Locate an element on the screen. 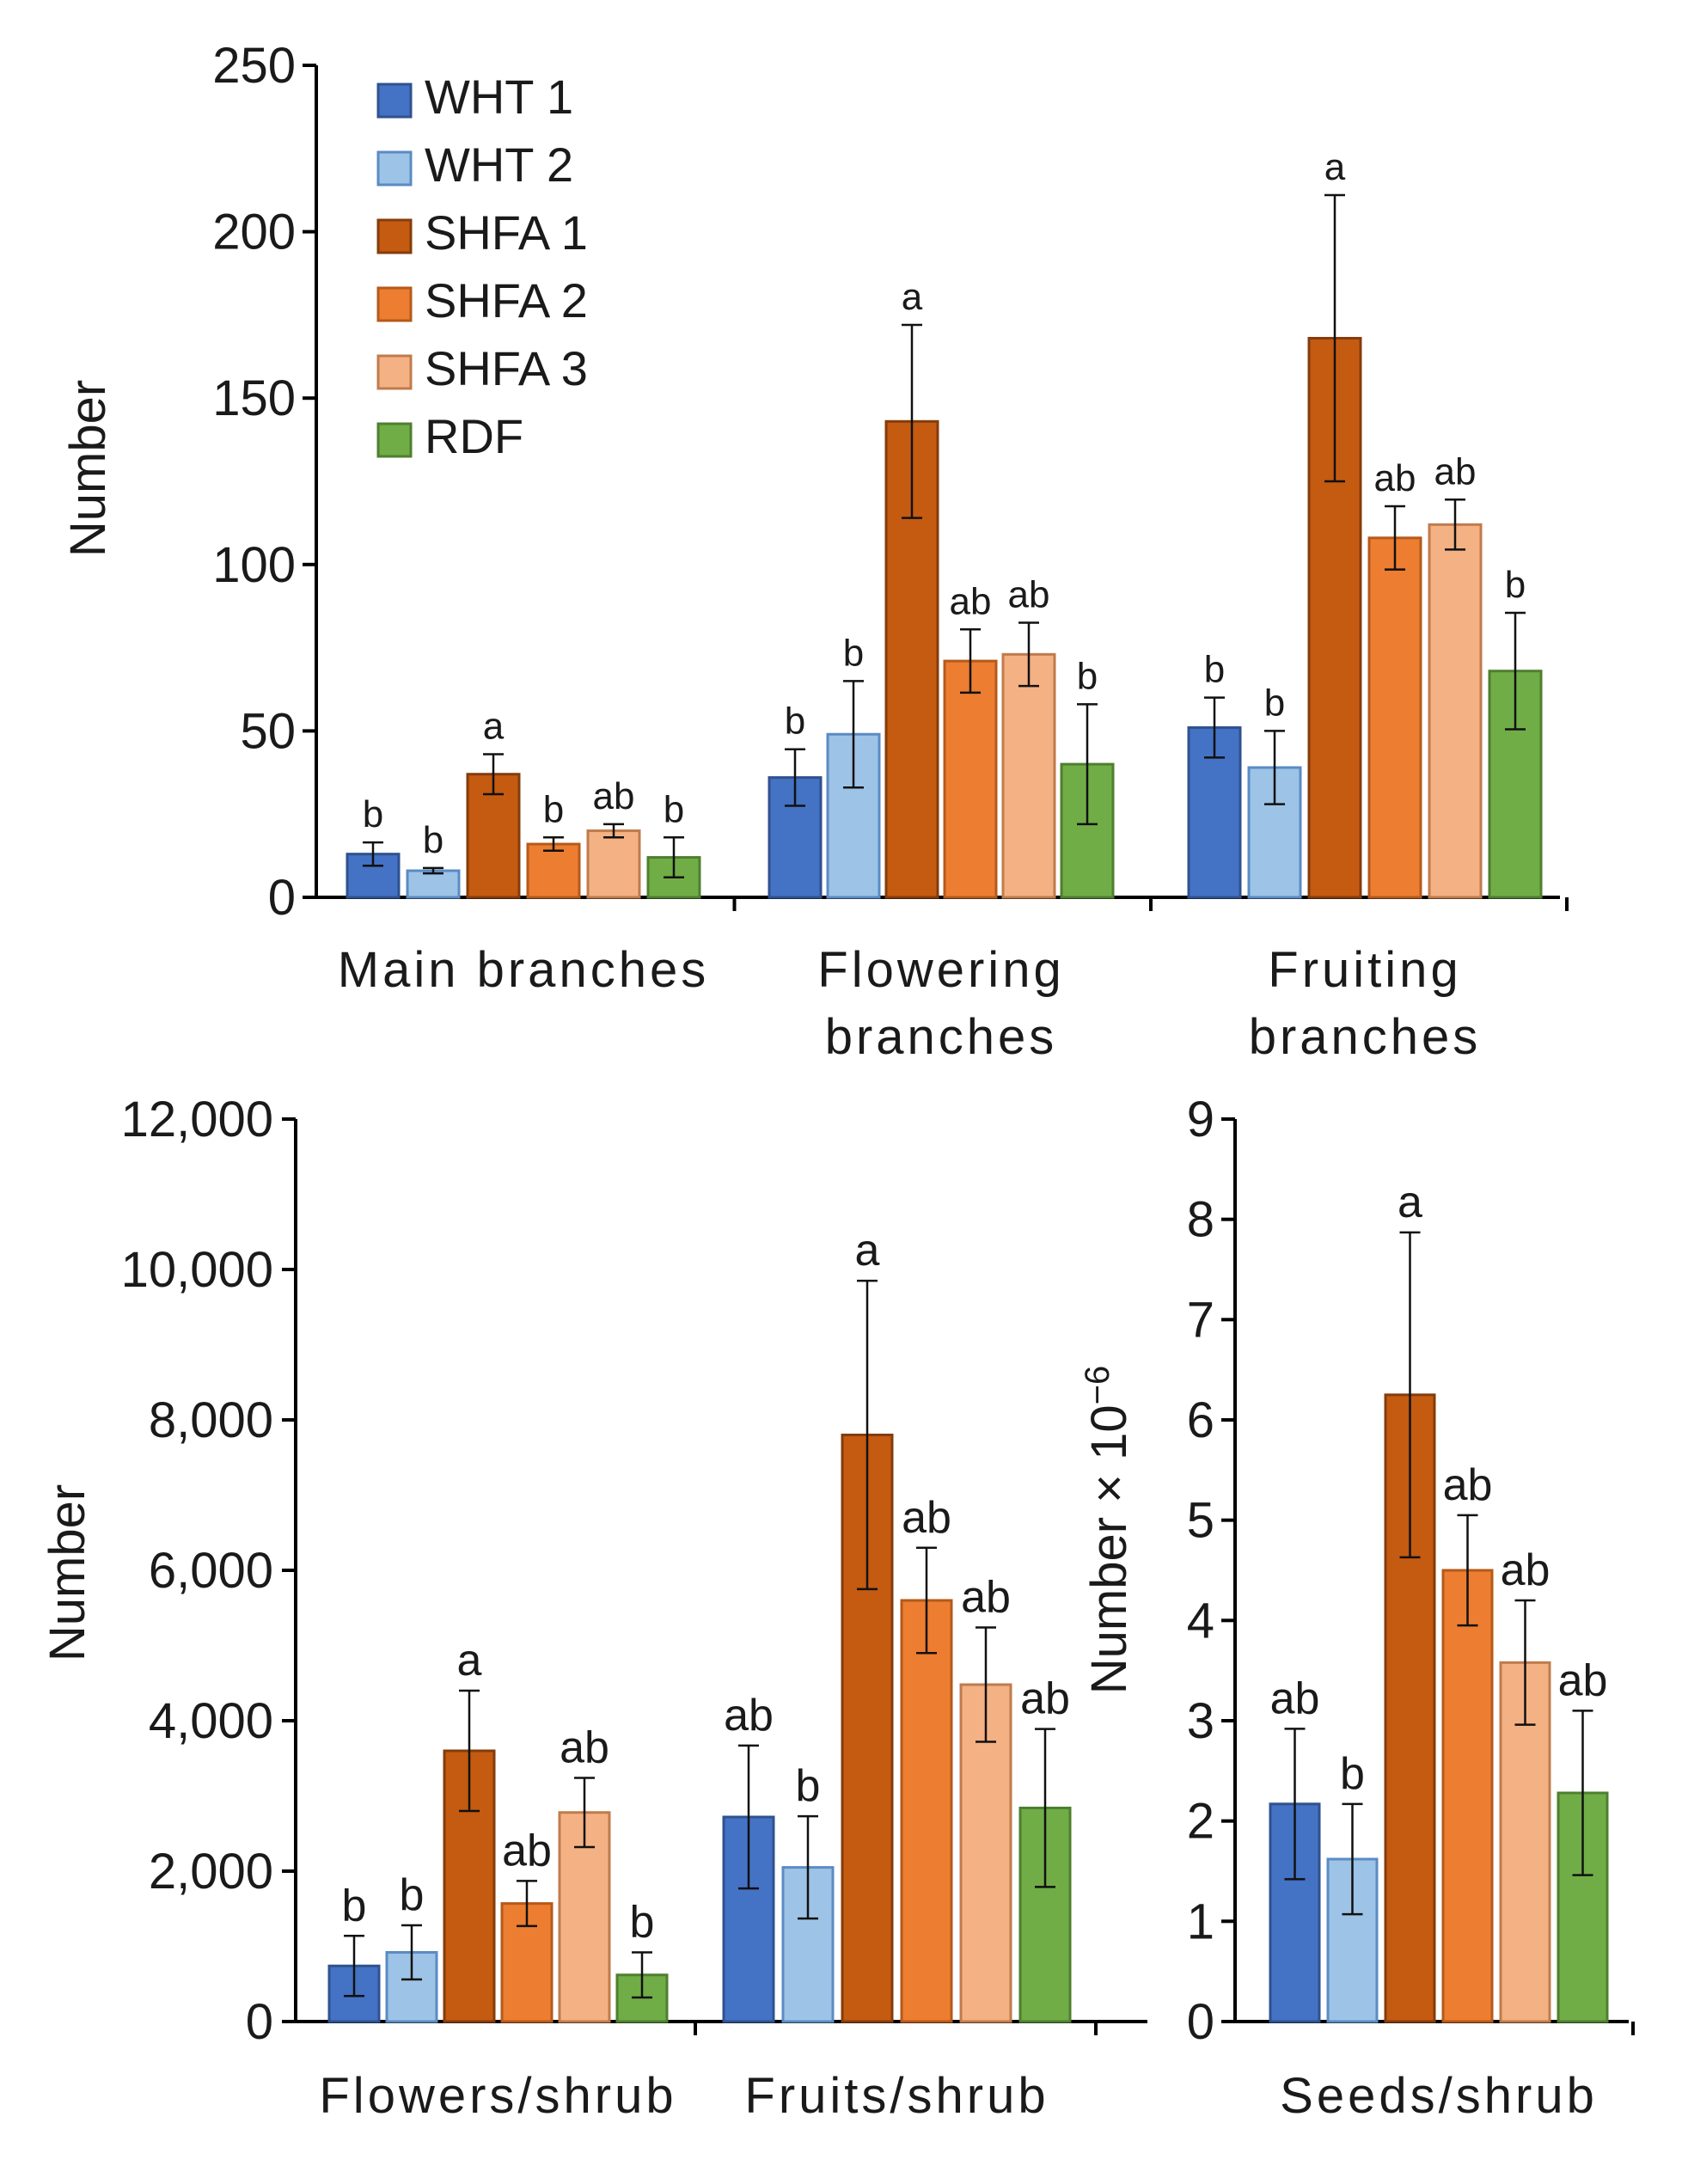 Image resolution: width=1682 pixels, height=2184 pixels. significance-letter-shfa-1-fruits-shrub: a is located at coordinates (867, 1251).